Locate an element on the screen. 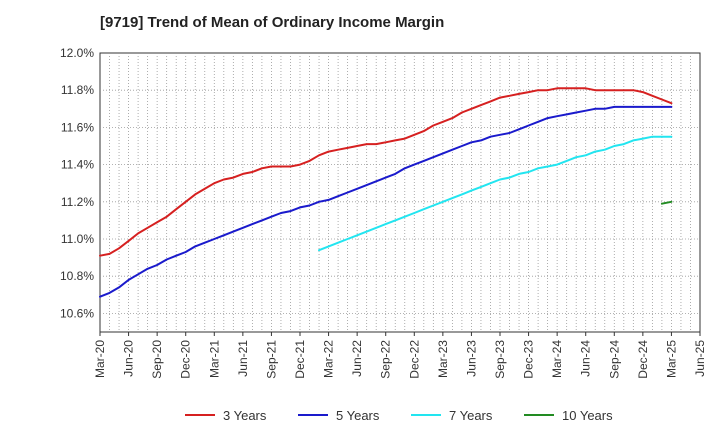 This screenshot has height=440, width=720. y-tick-label: 12.0% is located at coordinates (77, 53).